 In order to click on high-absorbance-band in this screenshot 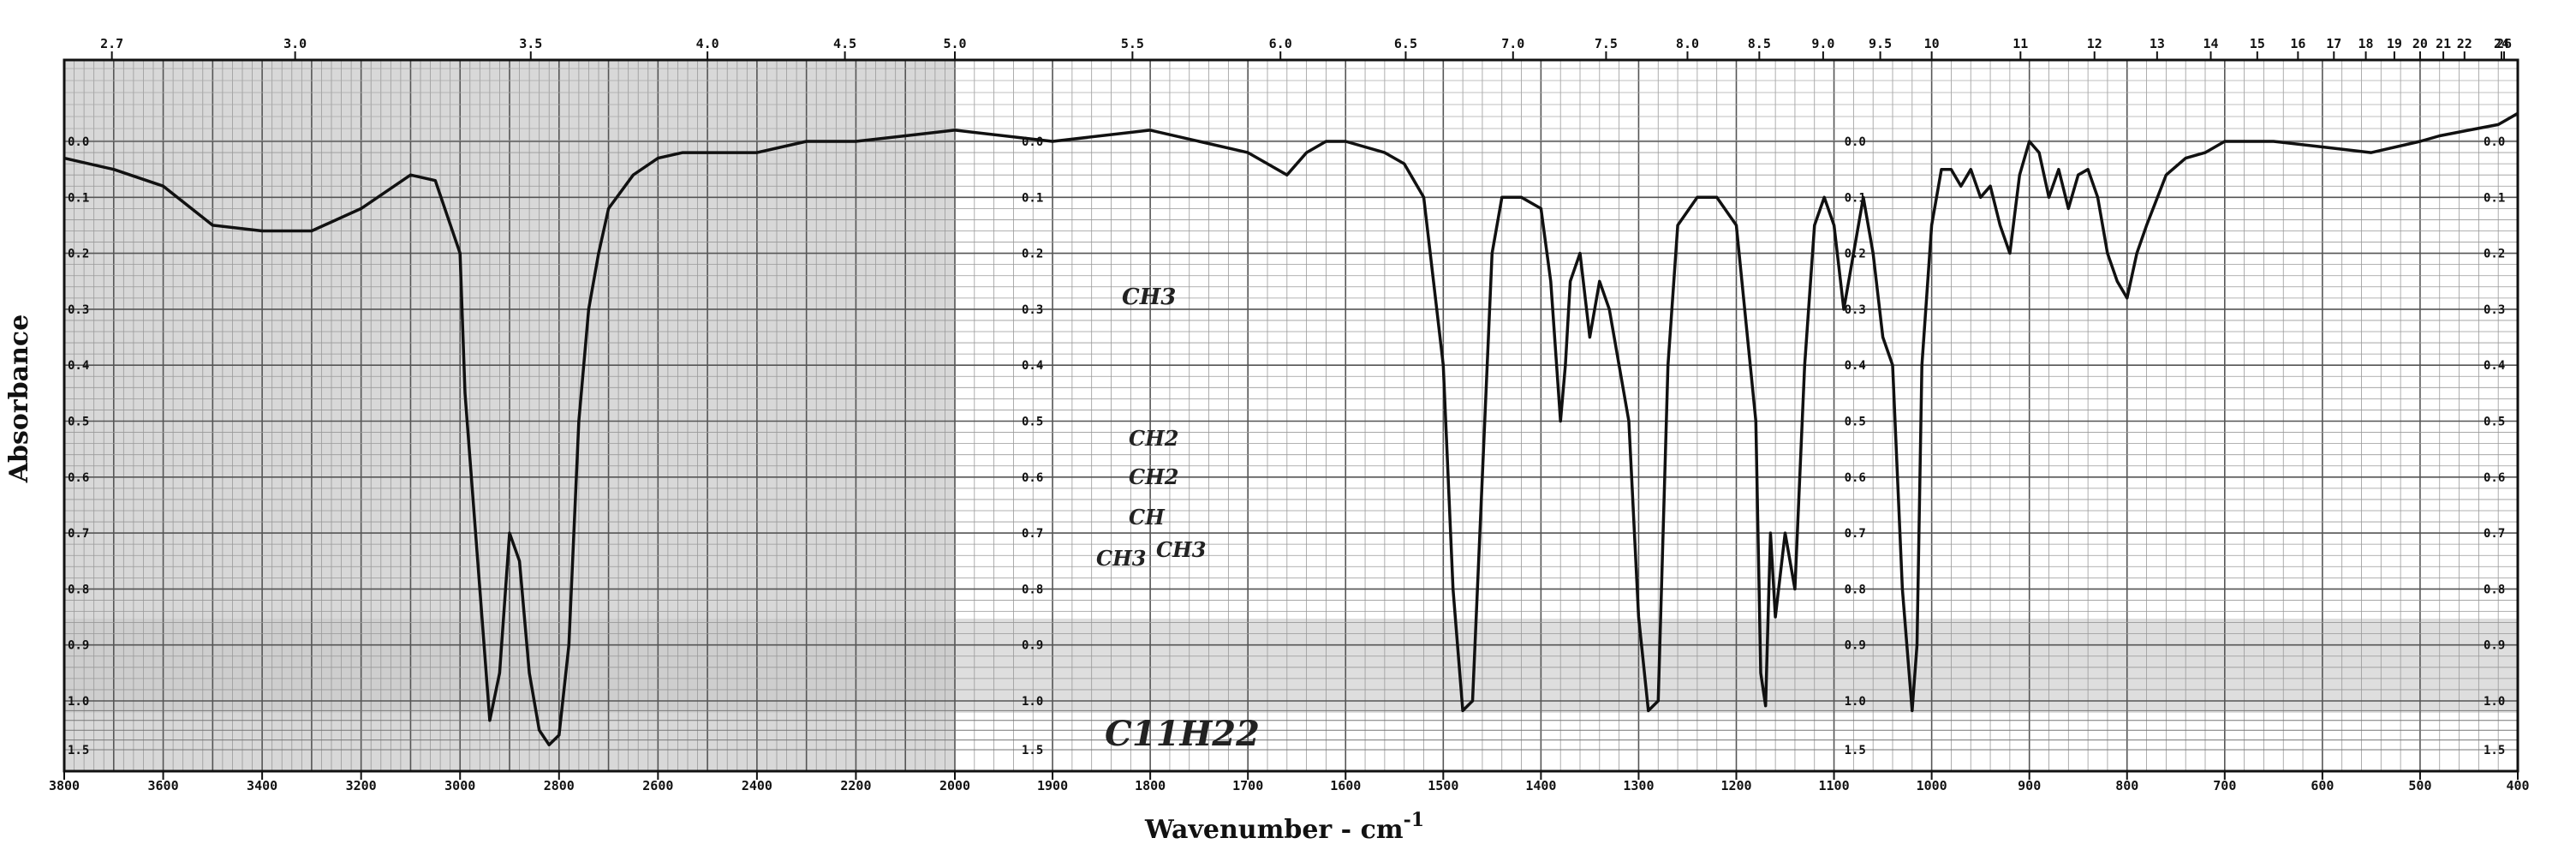, I will do `click(1291, 666)`.